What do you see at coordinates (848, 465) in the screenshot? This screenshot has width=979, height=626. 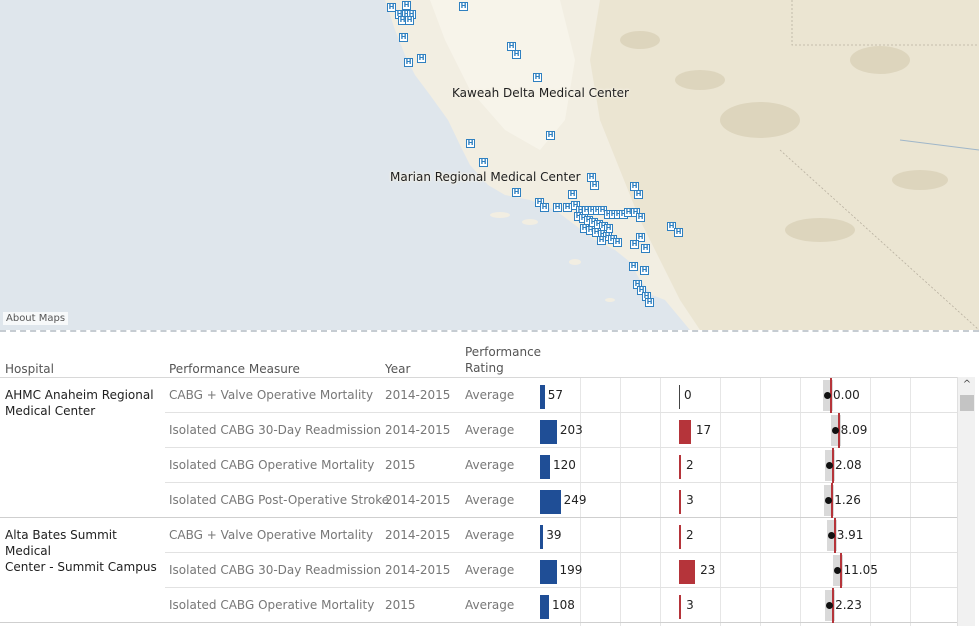 I see `rate-value: 2.08` at bounding box center [848, 465].